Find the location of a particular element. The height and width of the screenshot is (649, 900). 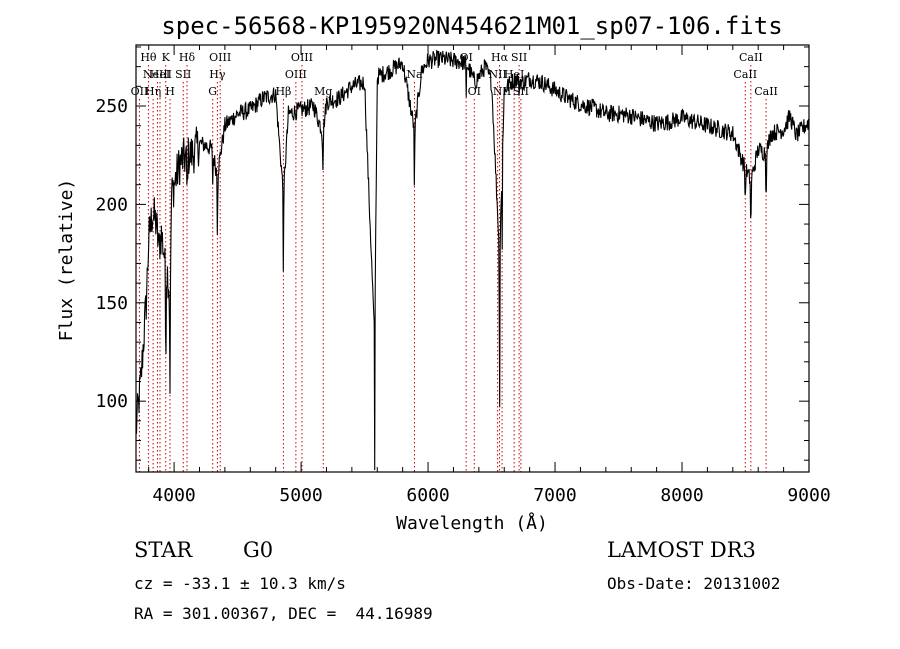

marker-label: K is located at coordinates (166, 57).